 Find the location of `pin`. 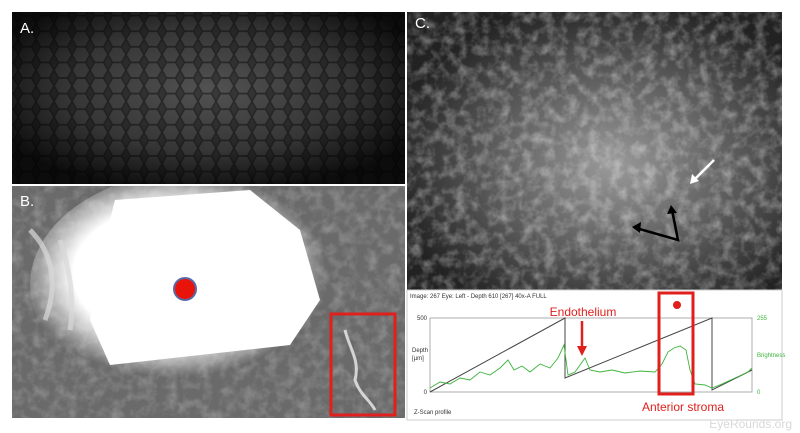

pin is located at coordinates (677, 305).